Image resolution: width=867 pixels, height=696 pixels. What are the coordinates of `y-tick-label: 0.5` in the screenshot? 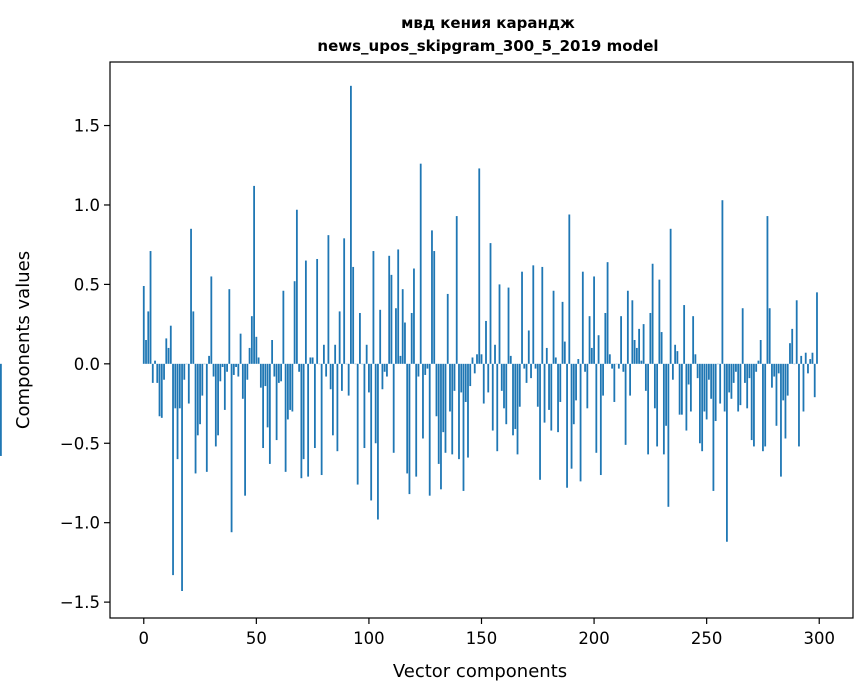 It's located at (87, 284).